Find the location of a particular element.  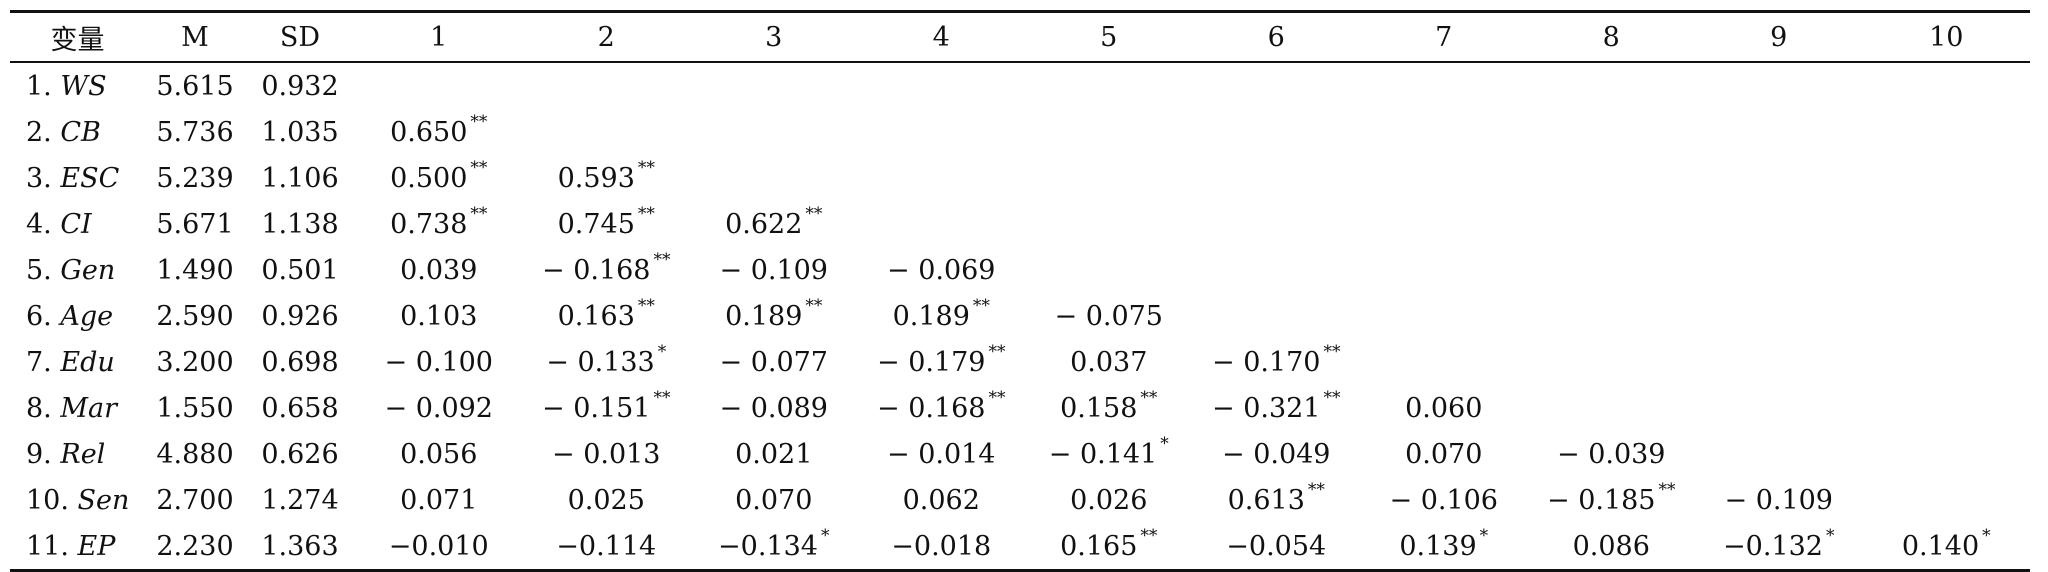

mean-cell: 2.230 is located at coordinates (195, 546).